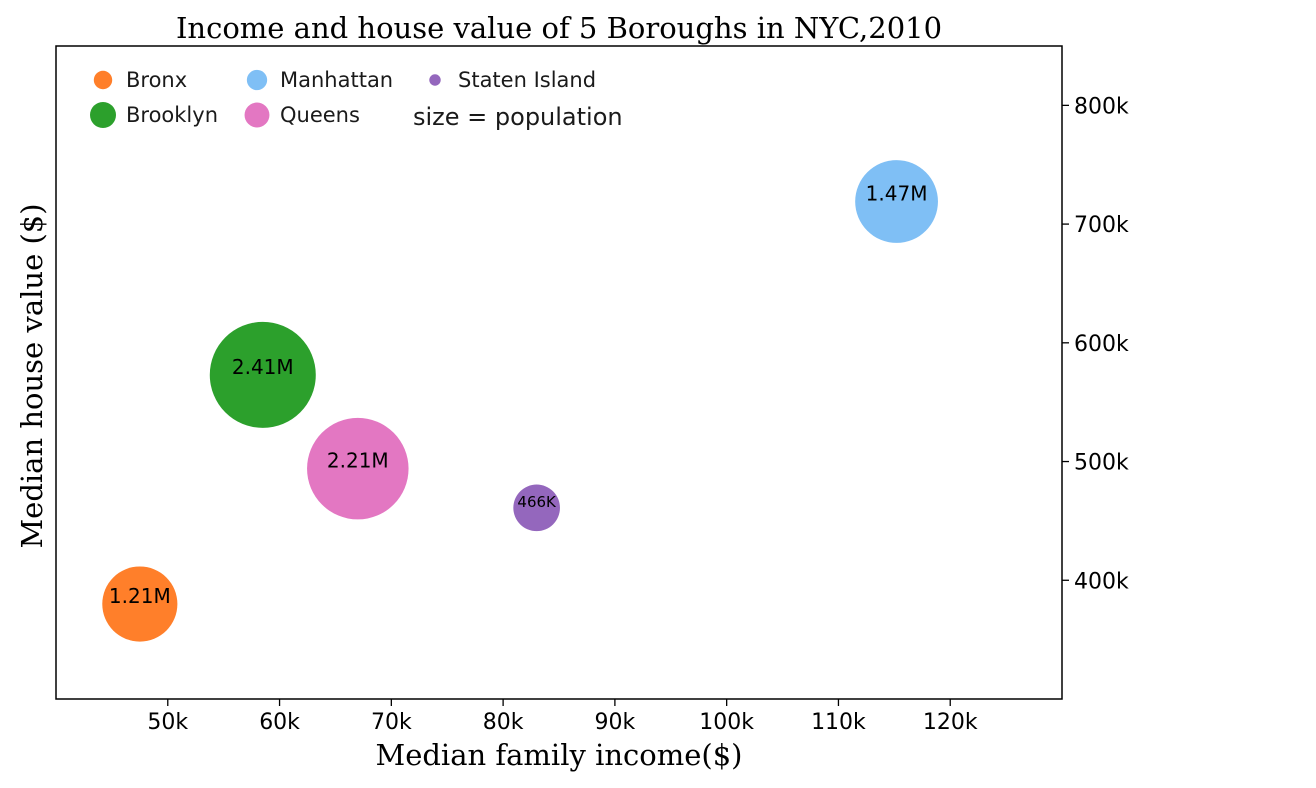 The width and height of the screenshot is (1316, 788). Describe the element at coordinates (1101, 225) in the screenshot. I see `y-tick-label: 700k` at that location.